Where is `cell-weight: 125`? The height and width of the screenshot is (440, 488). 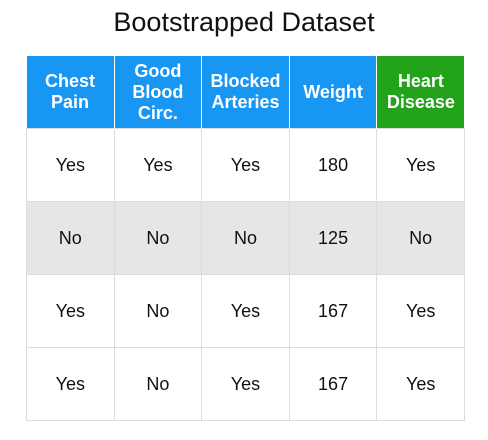 cell-weight: 125 is located at coordinates (333, 238).